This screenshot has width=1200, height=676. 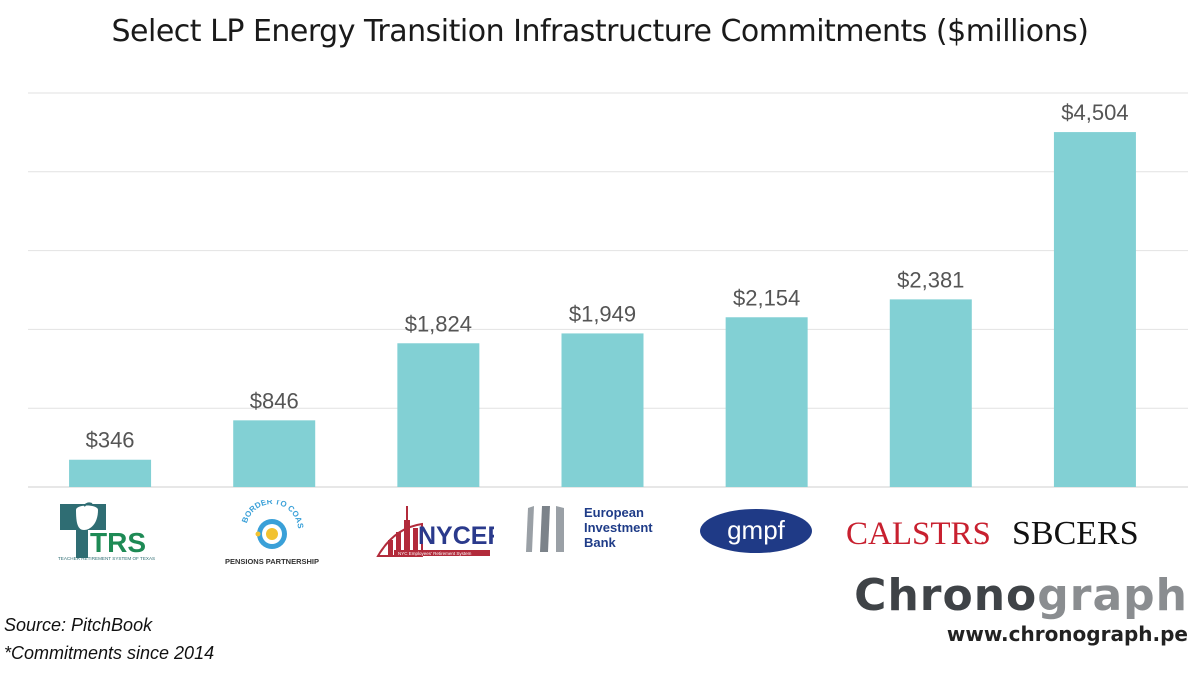 I want to click on logo-european-investment-bank: European Investment Bank, so click(x=597, y=529).